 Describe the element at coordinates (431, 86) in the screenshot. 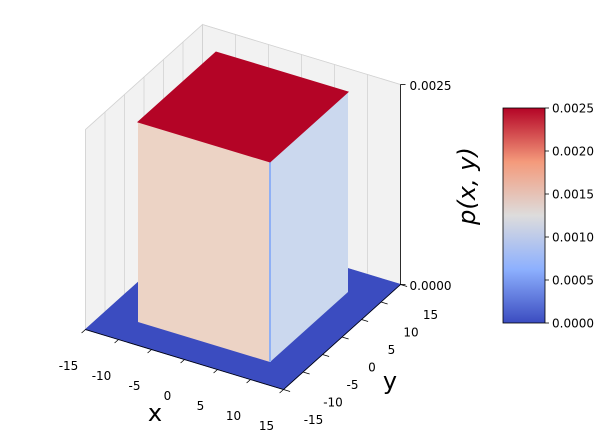

I see `z-tick-label: 0.0025` at that location.